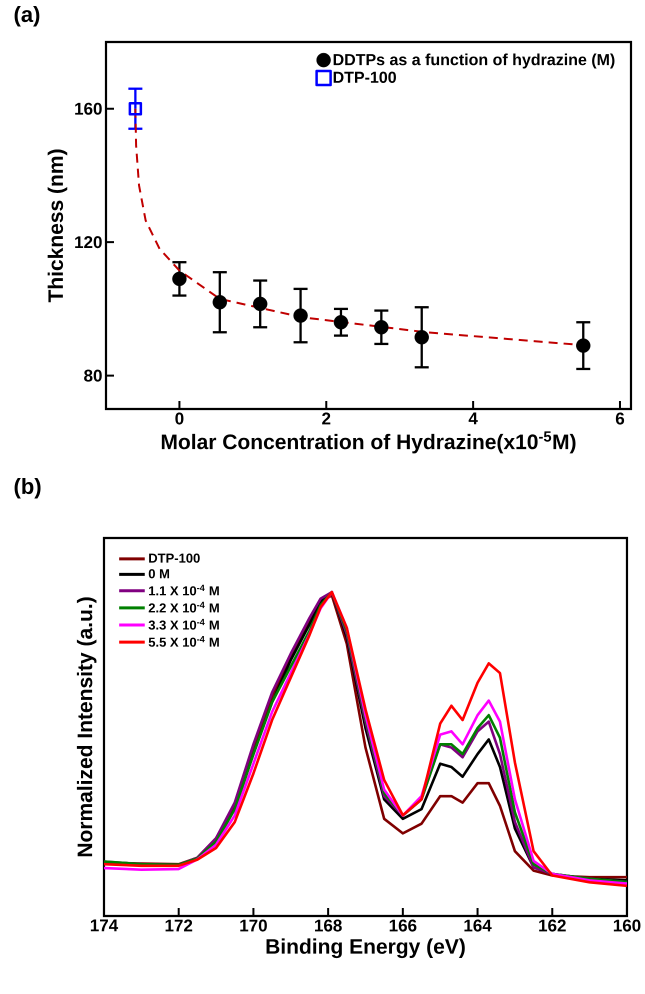 The width and height of the screenshot is (645, 994). I want to click on x-tick-label: 168, so click(328, 926).